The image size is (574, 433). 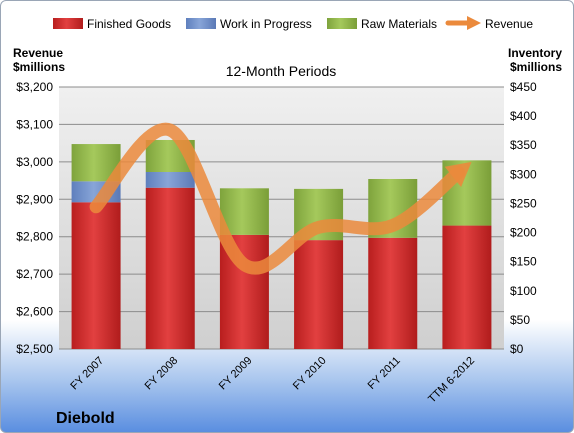 I want to click on left-tick-label: $2,900, so click(x=34, y=199).